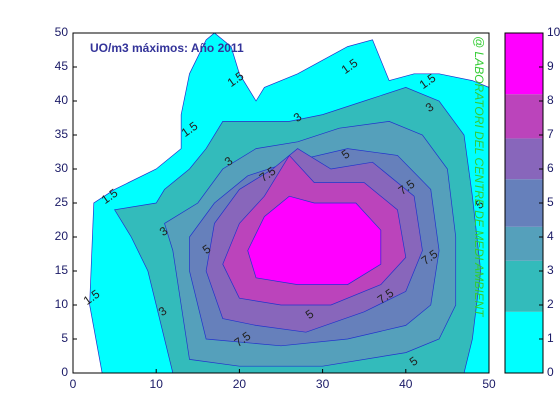 Image resolution: width=560 pixels, height=420 pixels. I want to click on colorbar-tick-label: 10, so click(553, 32).